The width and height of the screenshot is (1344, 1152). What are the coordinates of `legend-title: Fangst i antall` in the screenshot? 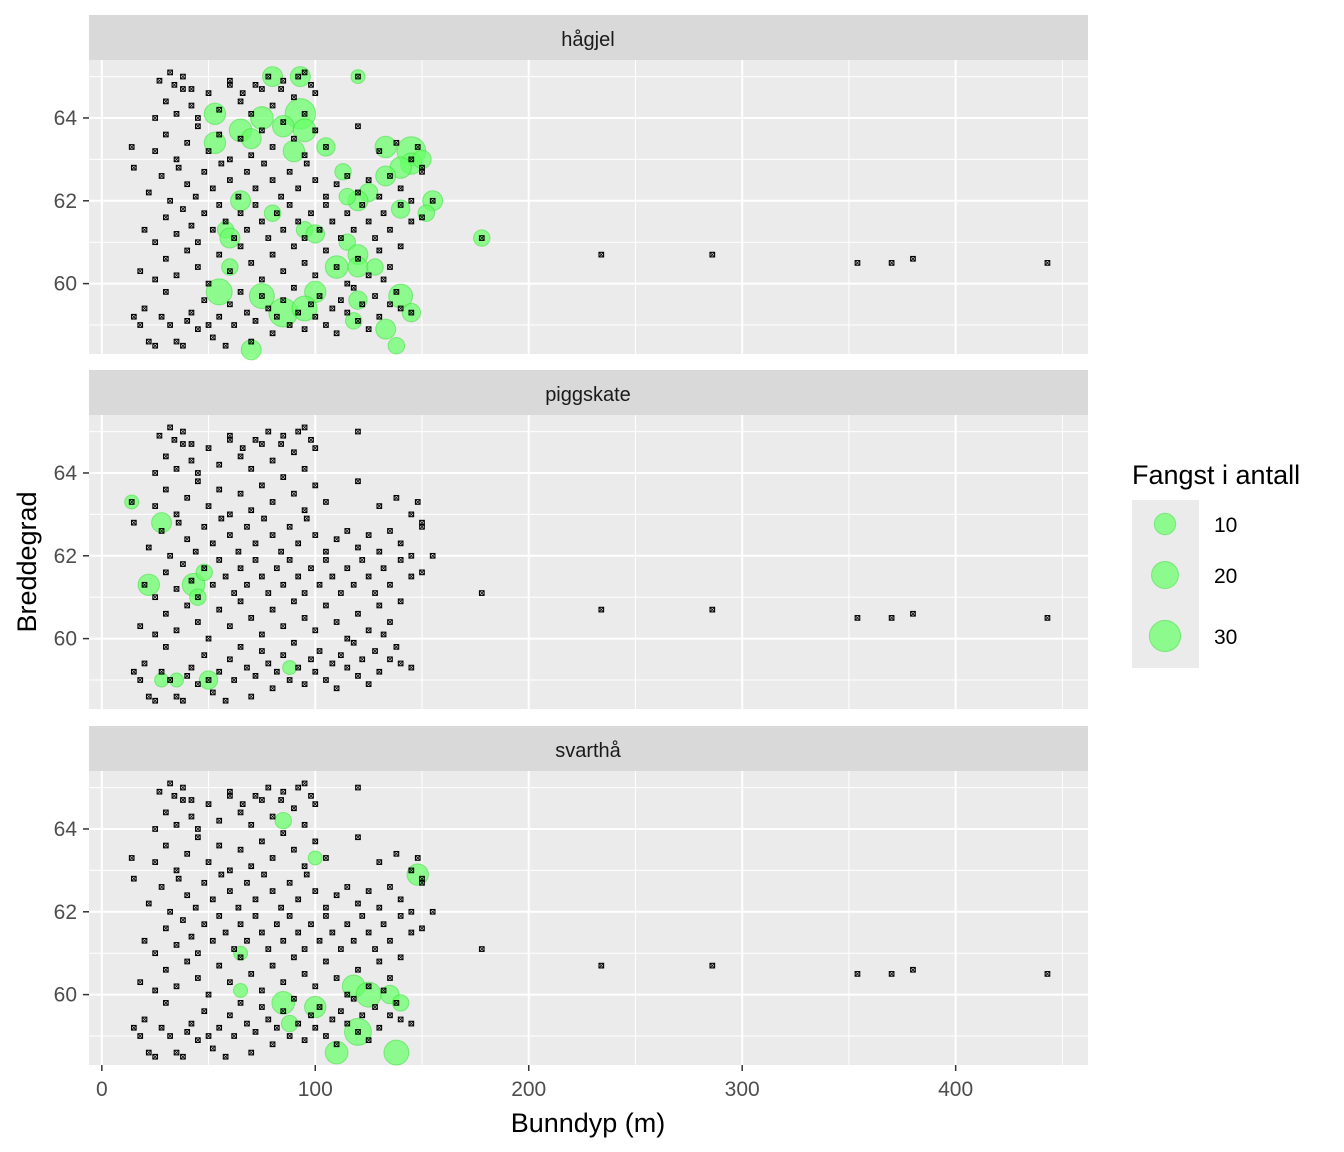 It's located at (1216, 475).